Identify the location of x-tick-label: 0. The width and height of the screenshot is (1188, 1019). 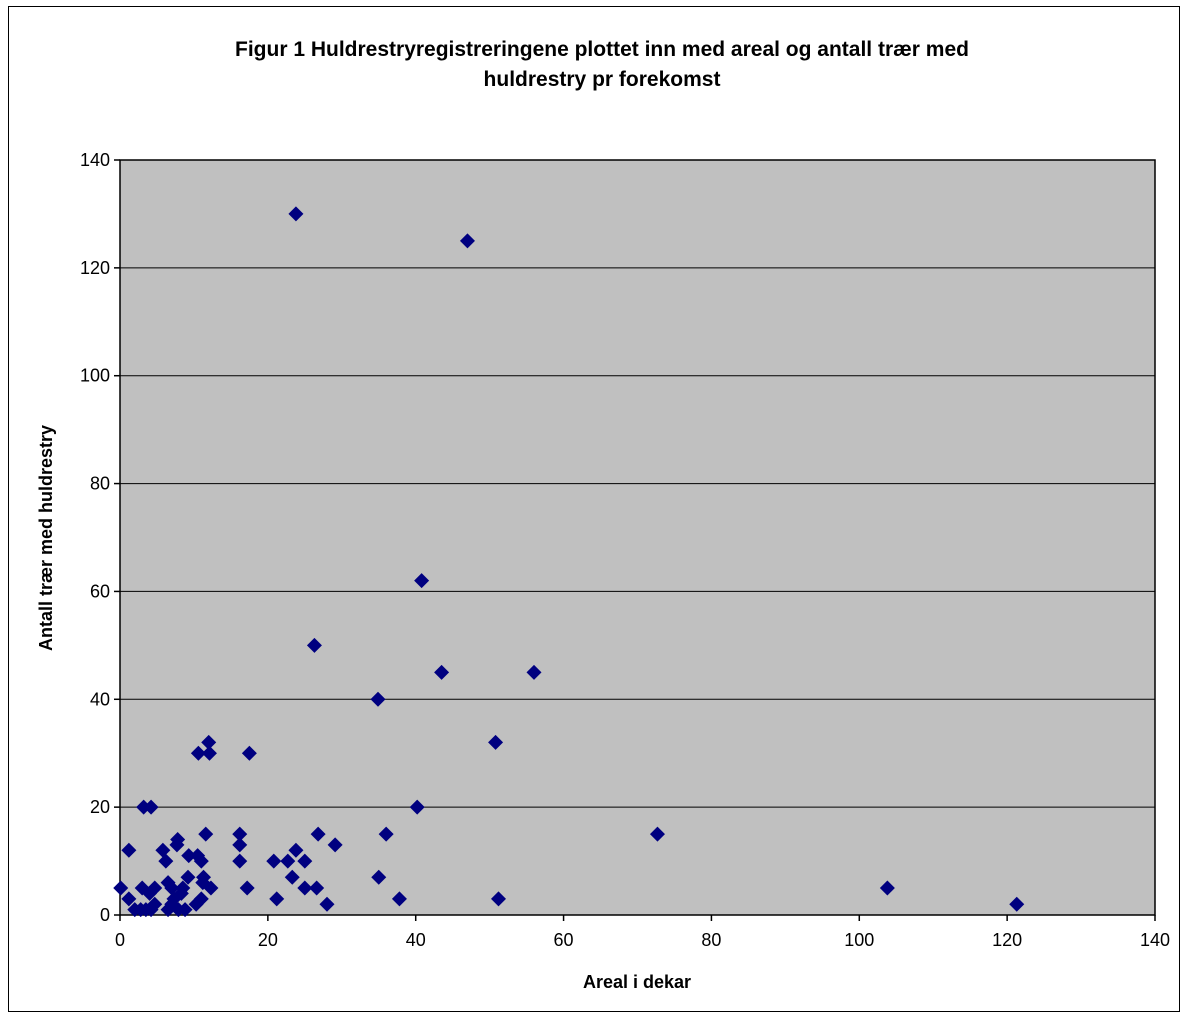
(120, 940).